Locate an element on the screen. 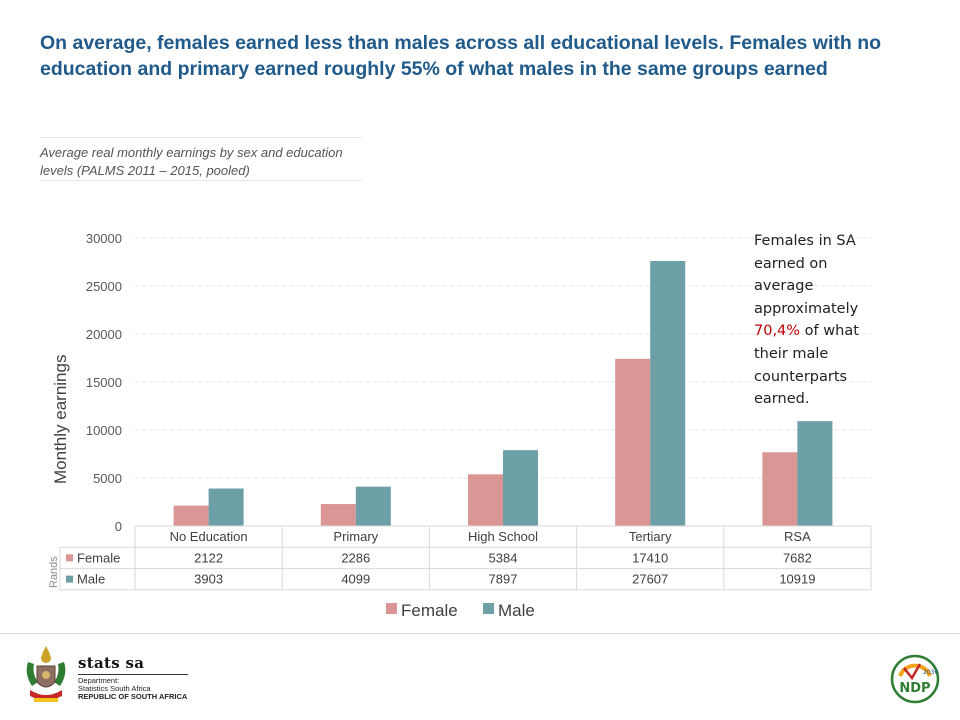  y-tick-label: 5000 is located at coordinates (107, 478).